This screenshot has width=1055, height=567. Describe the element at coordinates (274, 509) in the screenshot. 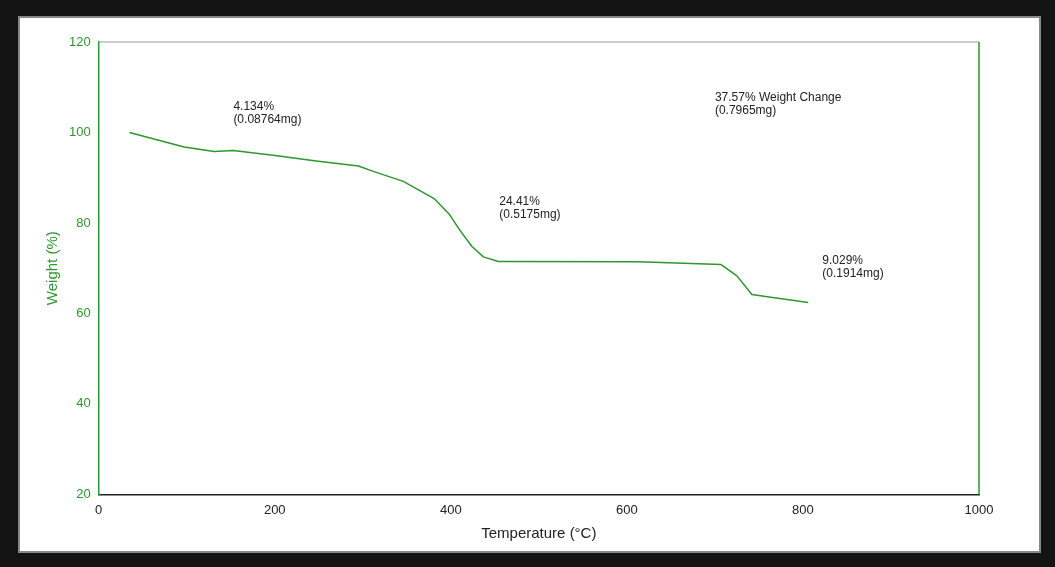

I see `x-tick-label: 200` at that location.